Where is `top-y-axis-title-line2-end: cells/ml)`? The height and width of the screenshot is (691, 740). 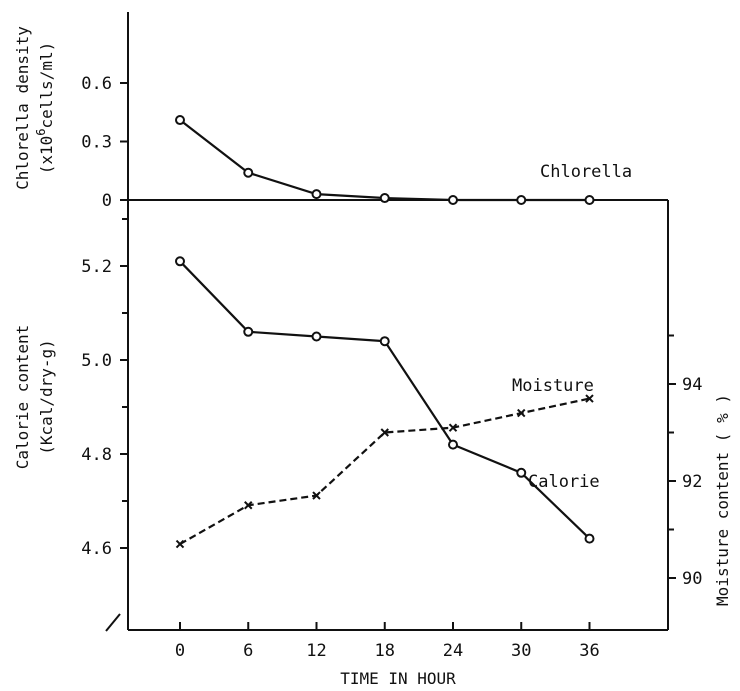
top-y-axis-title-line2-end: cells/ml) is located at coordinates (46, 85).